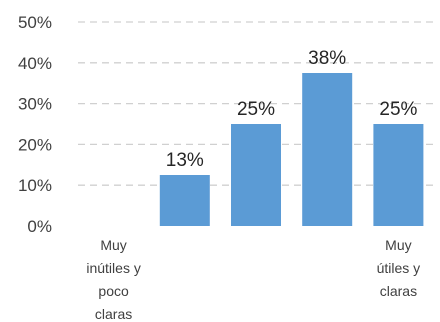 Image resolution: width=440 pixels, height=322 pixels. I want to click on y-tick-label: 0%, so click(39, 226).